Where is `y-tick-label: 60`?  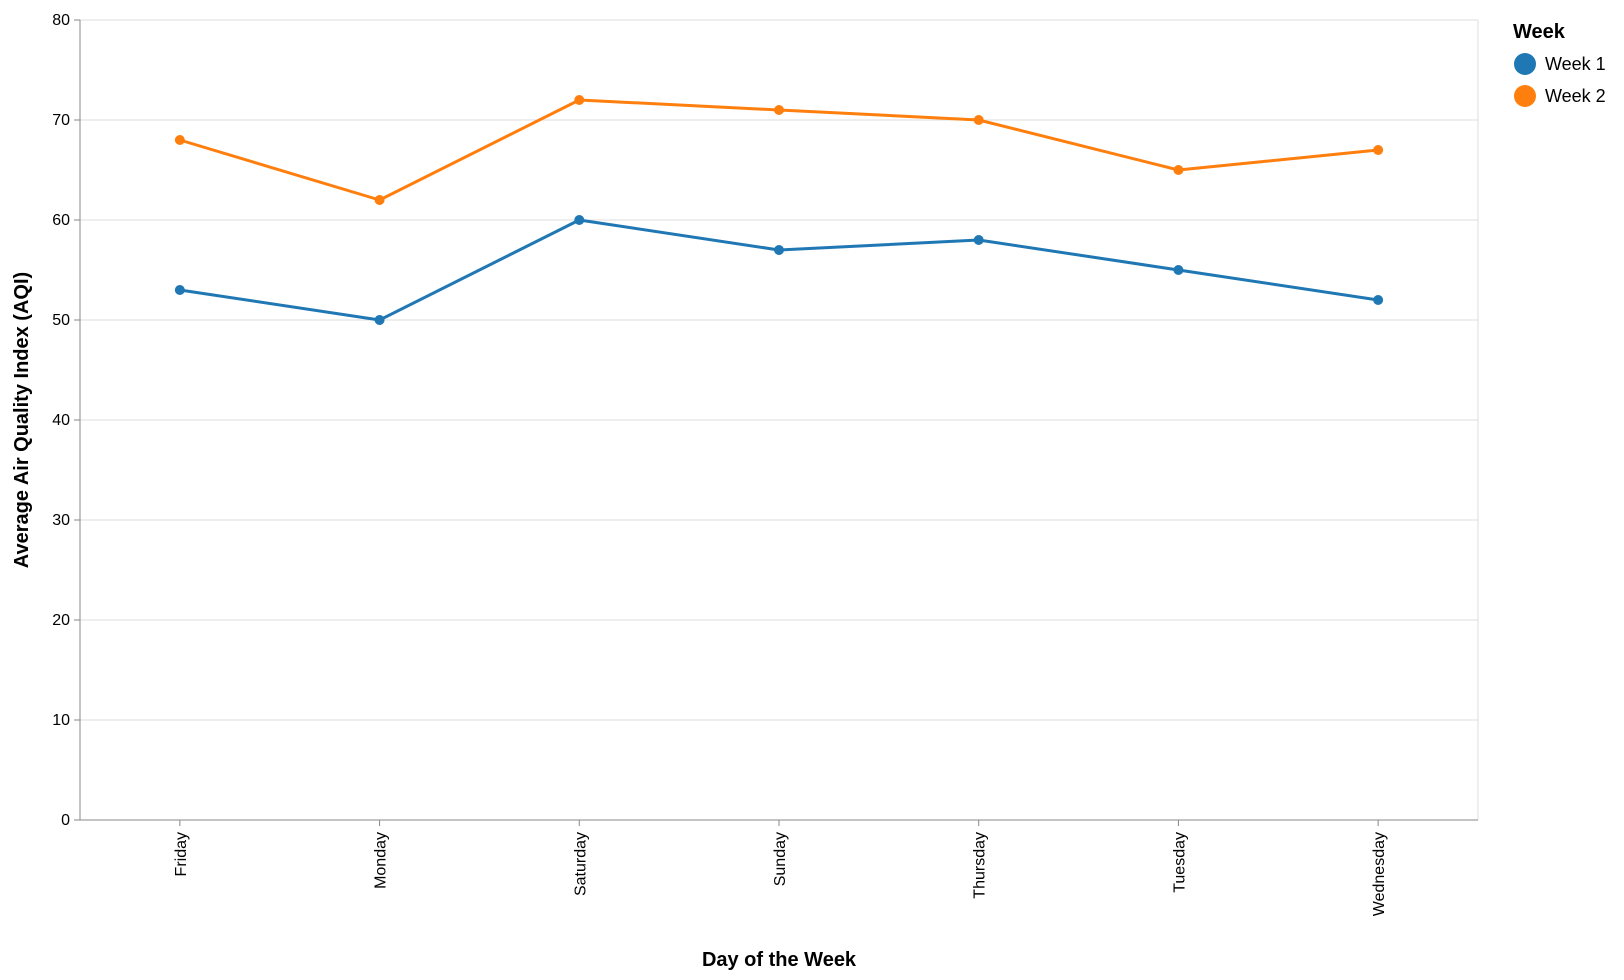 y-tick-label: 60 is located at coordinates (61, 220).